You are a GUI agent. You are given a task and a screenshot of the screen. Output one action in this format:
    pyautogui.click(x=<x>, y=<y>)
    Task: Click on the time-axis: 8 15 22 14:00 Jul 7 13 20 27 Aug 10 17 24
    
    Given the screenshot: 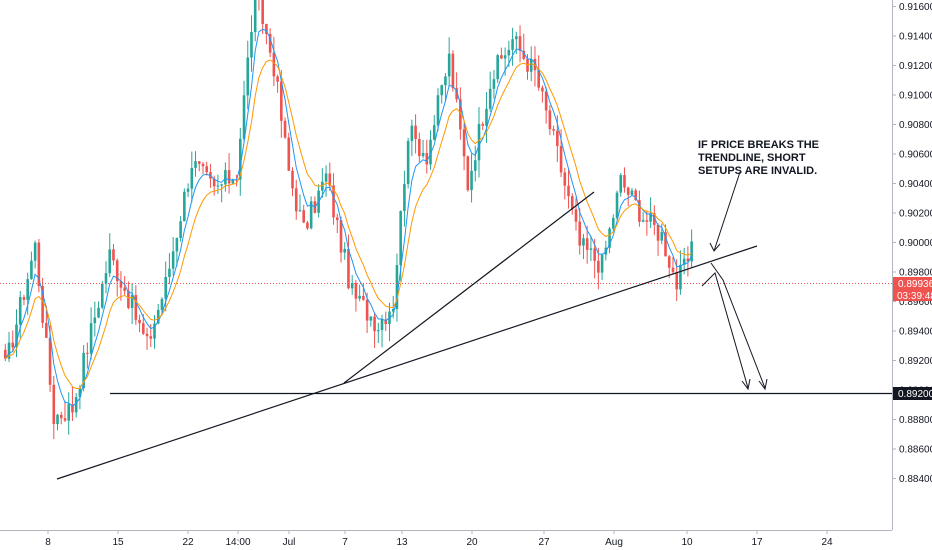 What is the action you would take?
    pyautogui.click(x=466, y=540)
    